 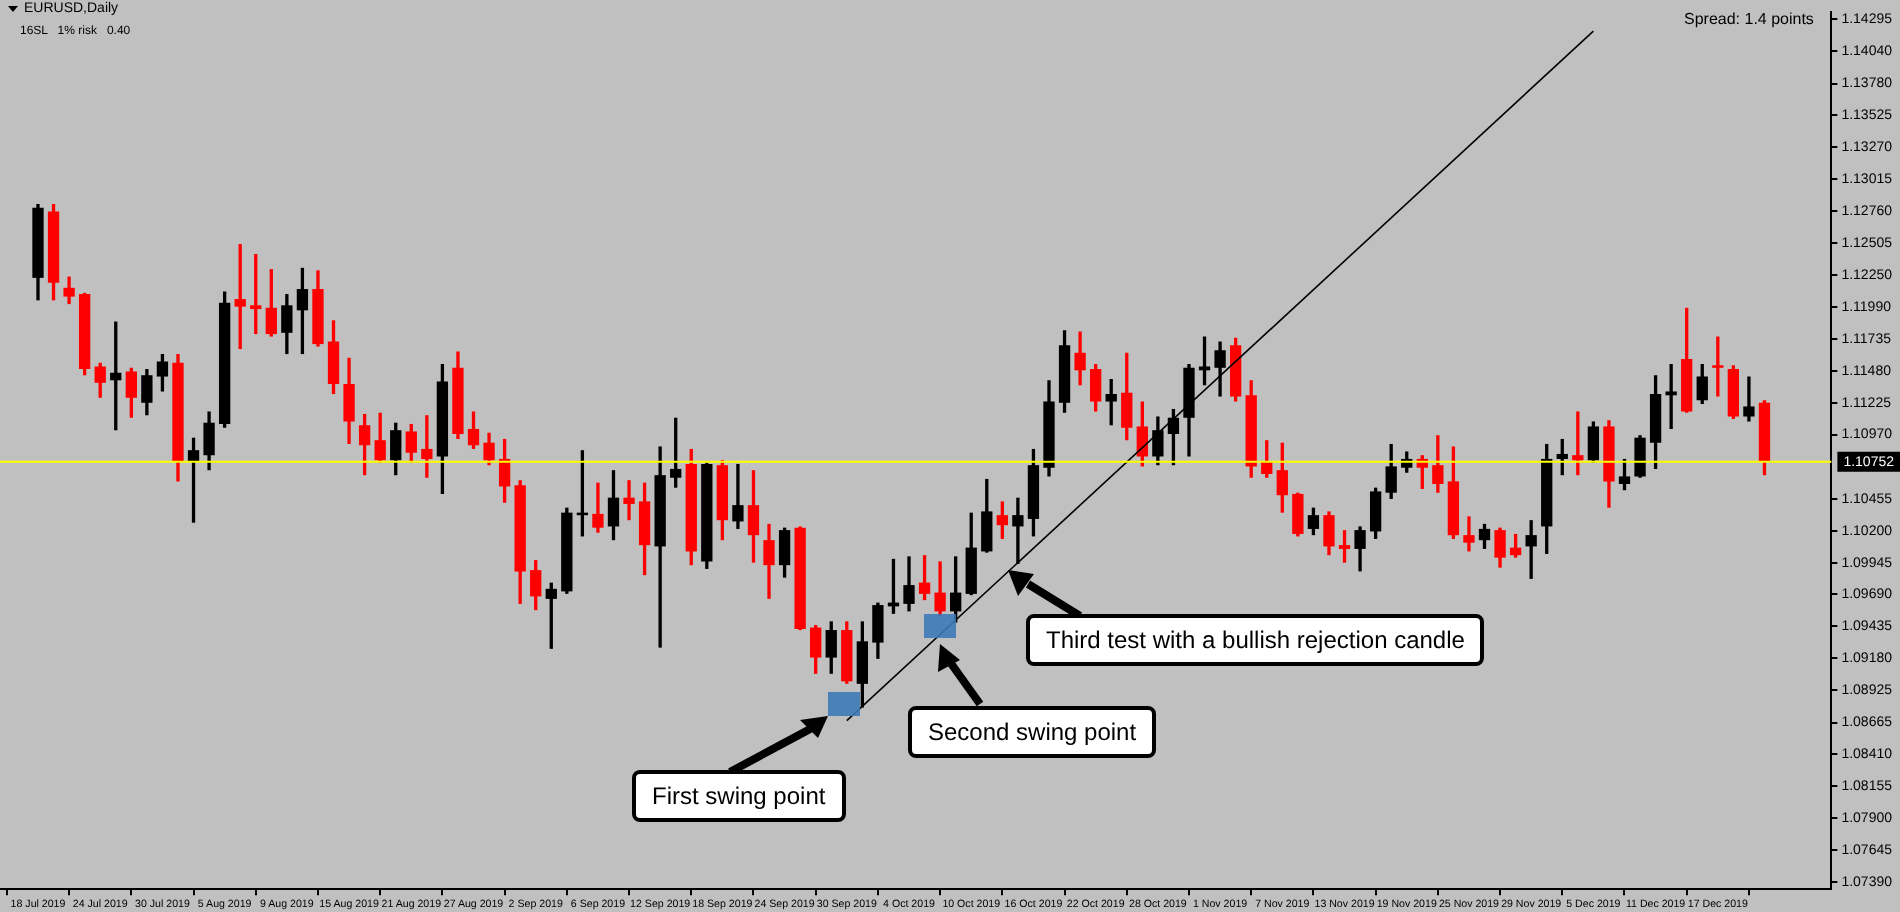 I want to click on annotation: First swing point, so click(x=739, y=796).